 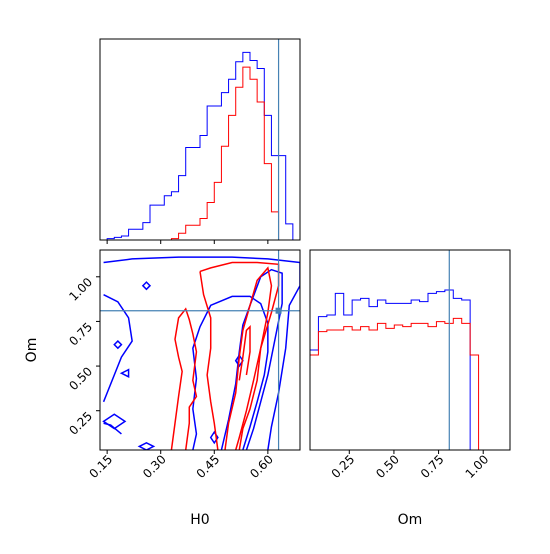 I want to click on x-axis-label-h0: H0, so click(x=199, y=520).